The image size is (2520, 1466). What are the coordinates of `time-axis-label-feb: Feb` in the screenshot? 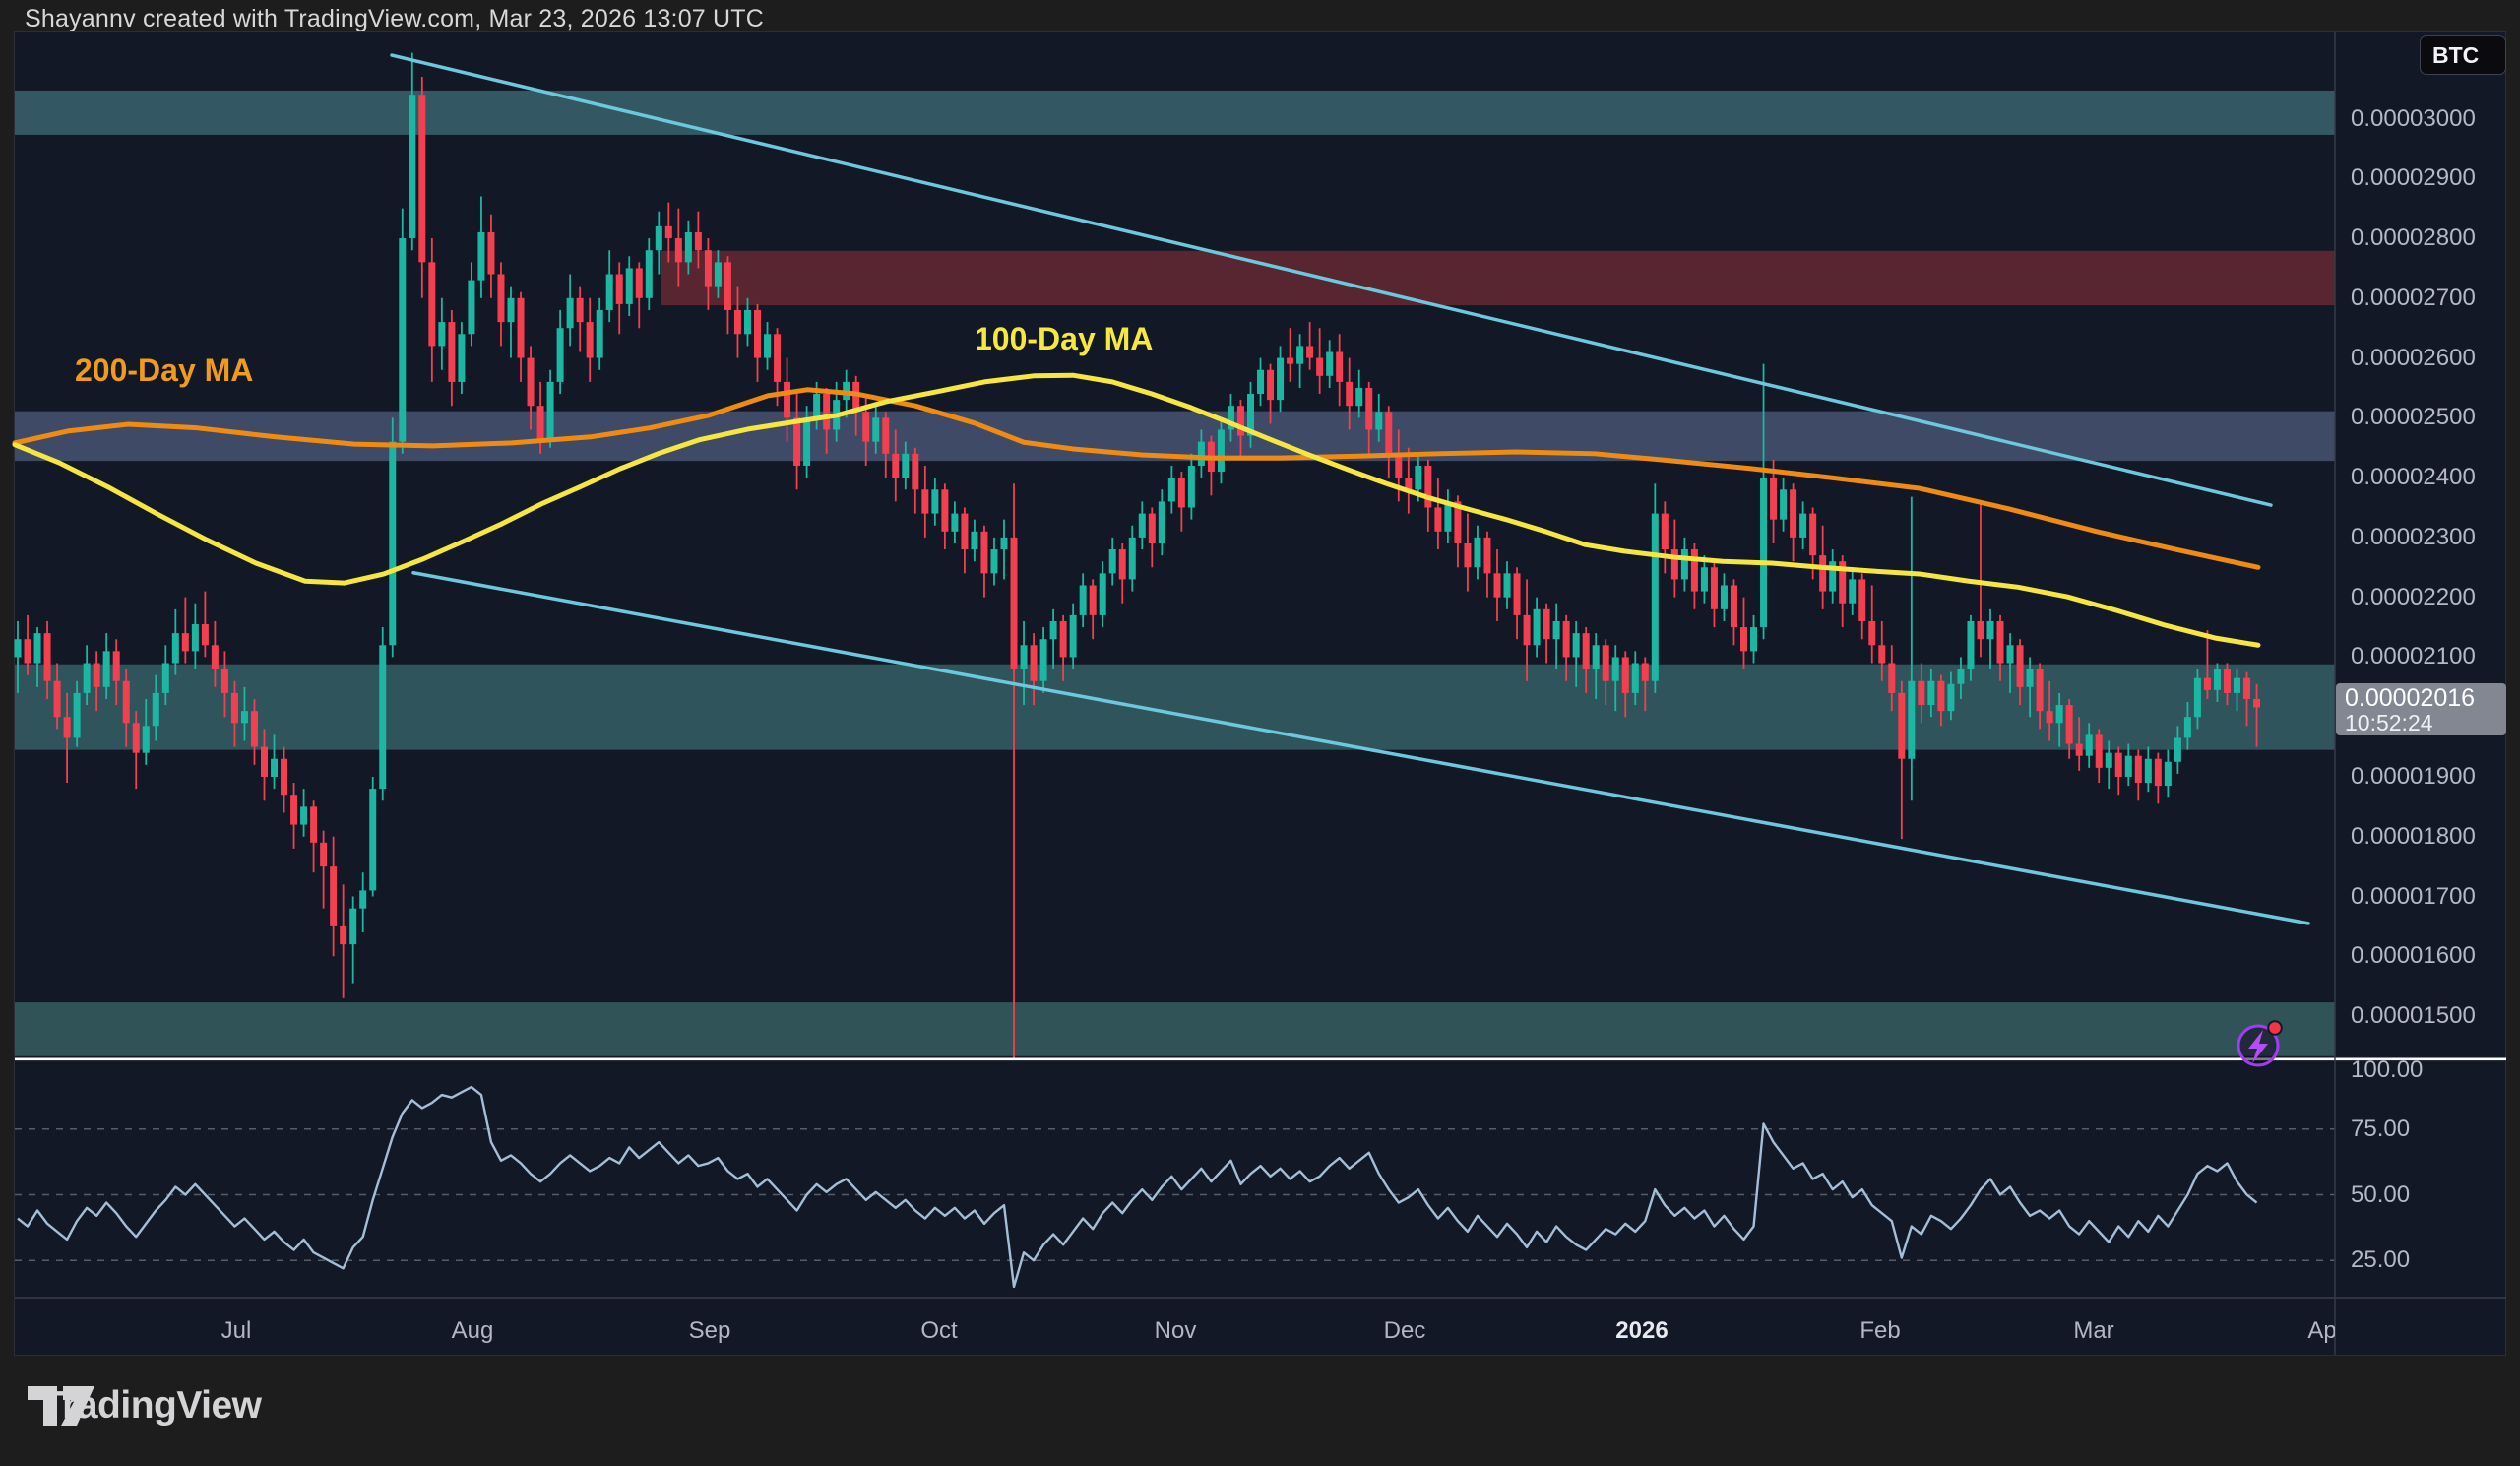 It's located at (1880, 1330).